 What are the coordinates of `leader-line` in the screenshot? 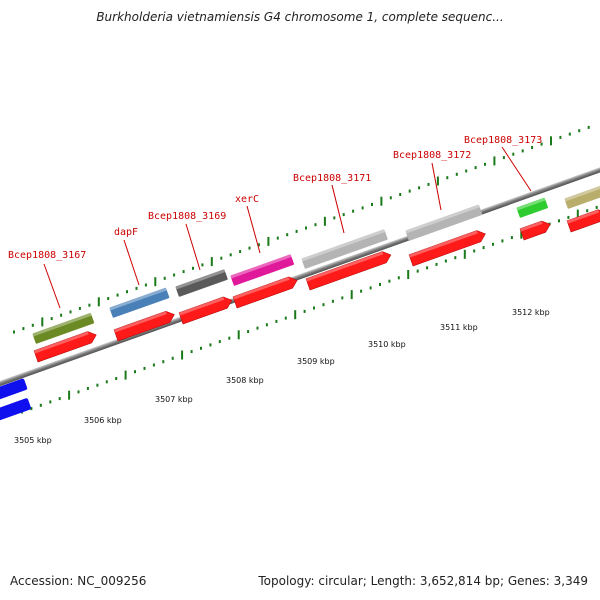 It's located at (131, 262).